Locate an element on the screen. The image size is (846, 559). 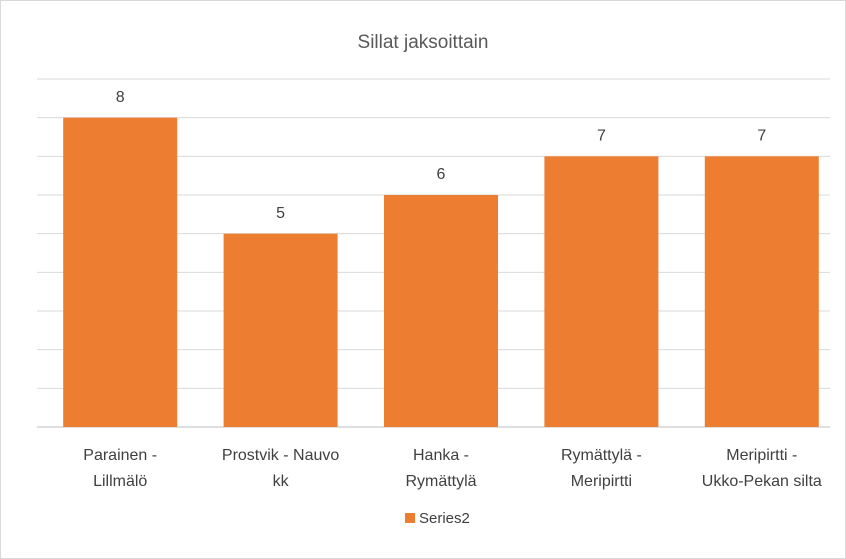
legend-swatch is located at coordinates (410, 518).